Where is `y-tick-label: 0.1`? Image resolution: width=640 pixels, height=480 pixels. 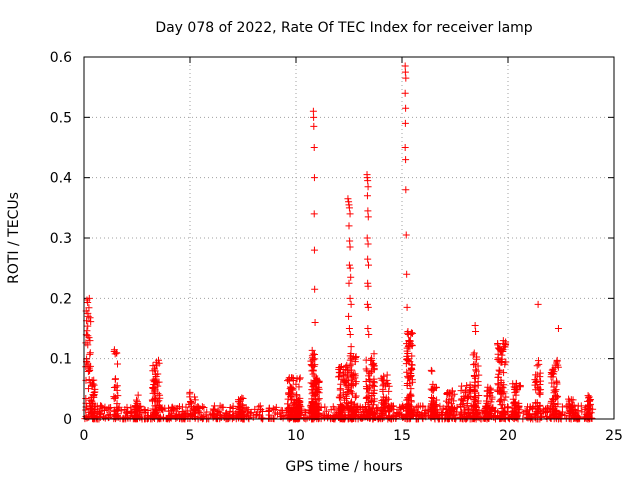
y-tick-label: 0.1 is located at coordinates (61, 360).